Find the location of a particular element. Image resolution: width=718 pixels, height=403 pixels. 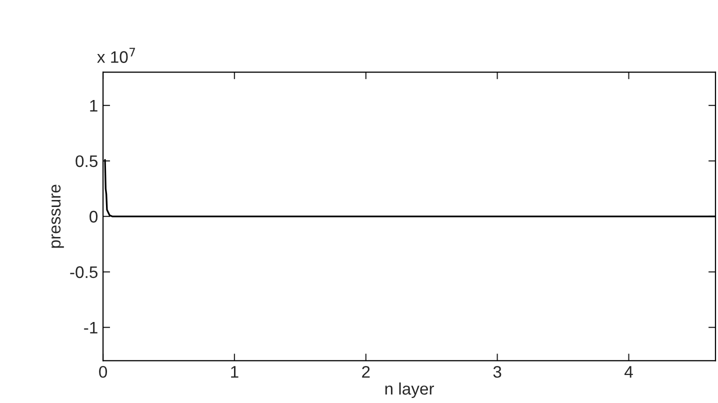

text: x 10$^{7}$ is located at coordinates (116, 55).